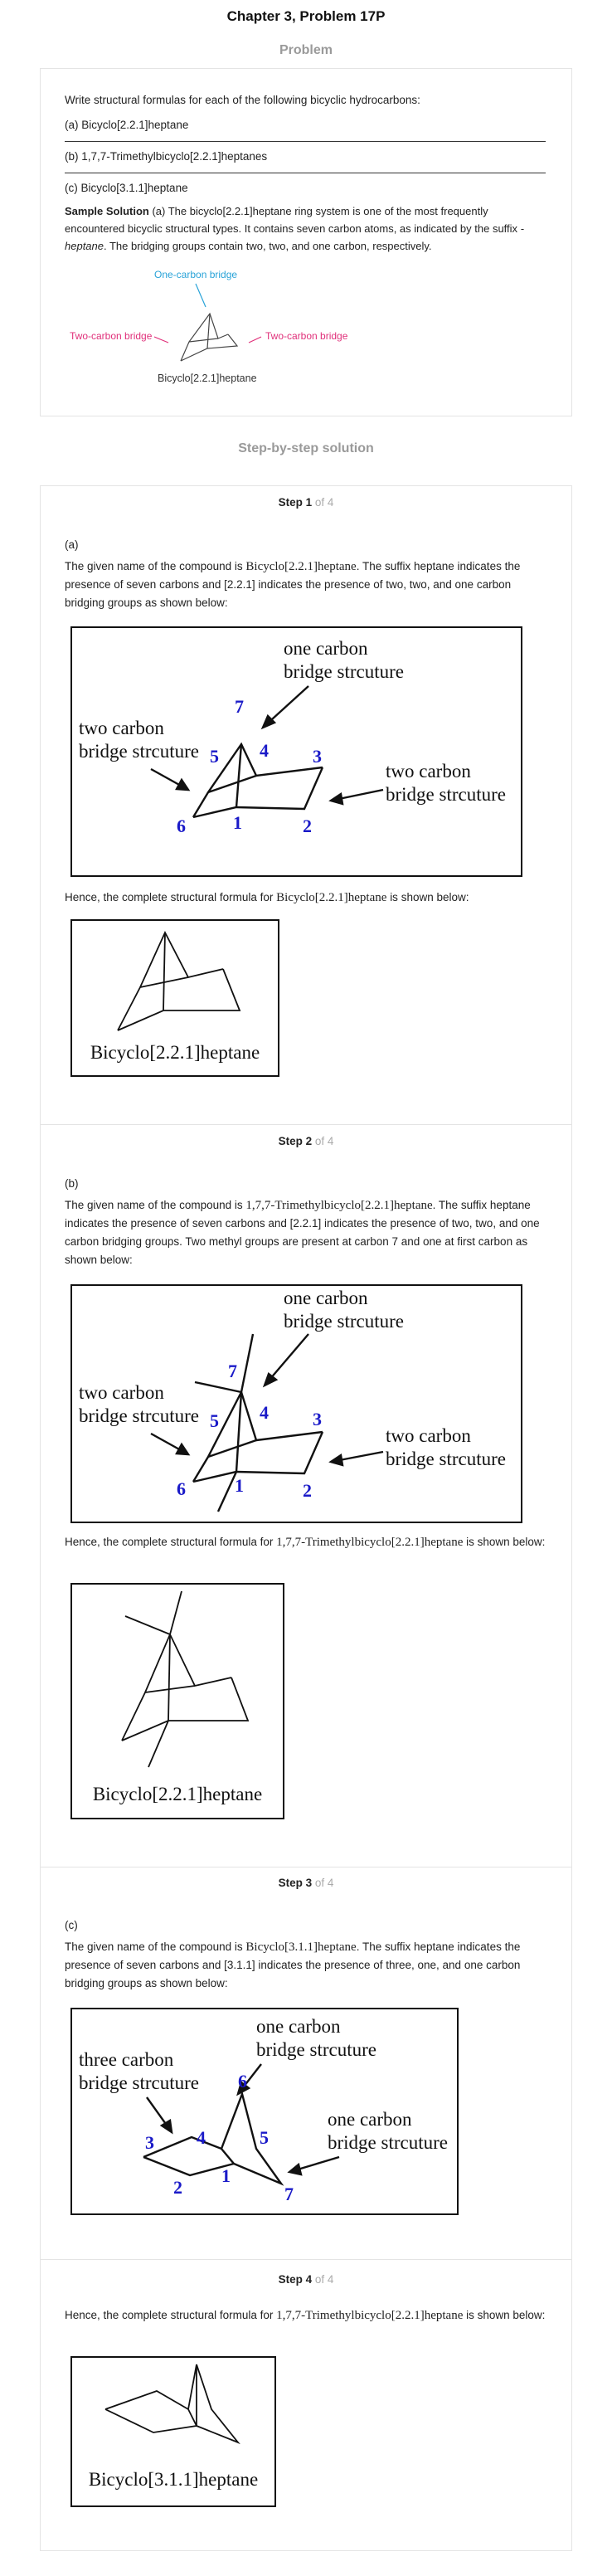  Describe the element at coordinates (207, 378) in the screenshot. I see `sample-figure-caption: Bicyclo[2.2.1]heptane` at that location.